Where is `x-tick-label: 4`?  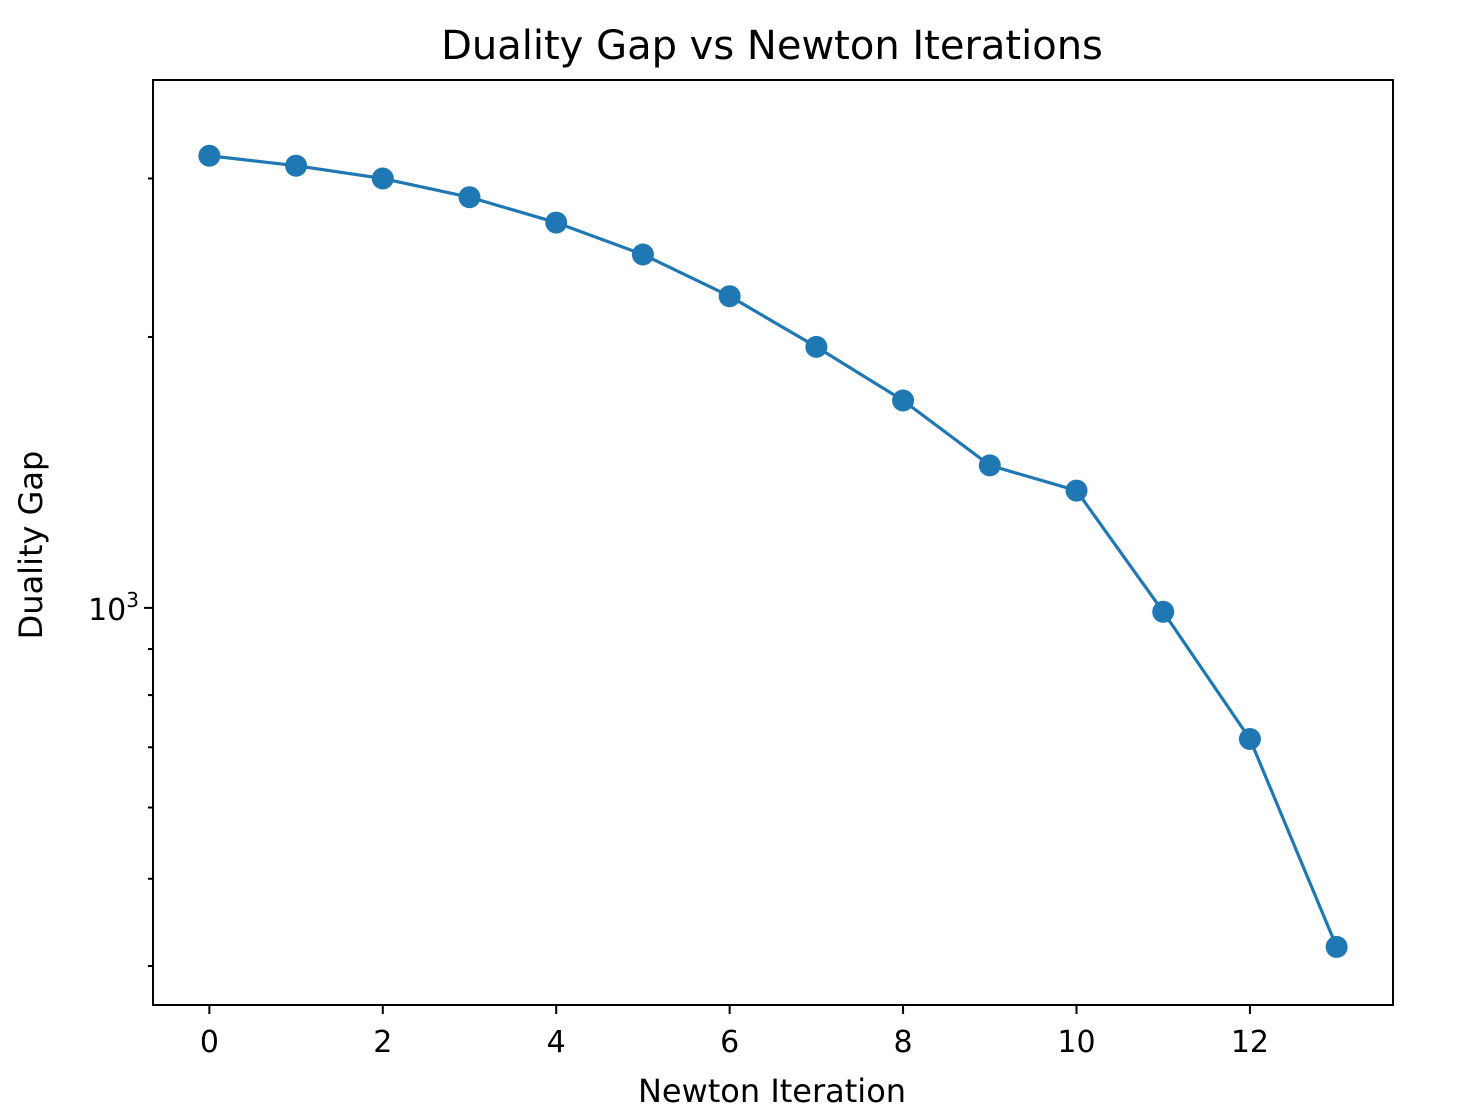
x-tick-label: 4 is located at coordinates (556, 1042).